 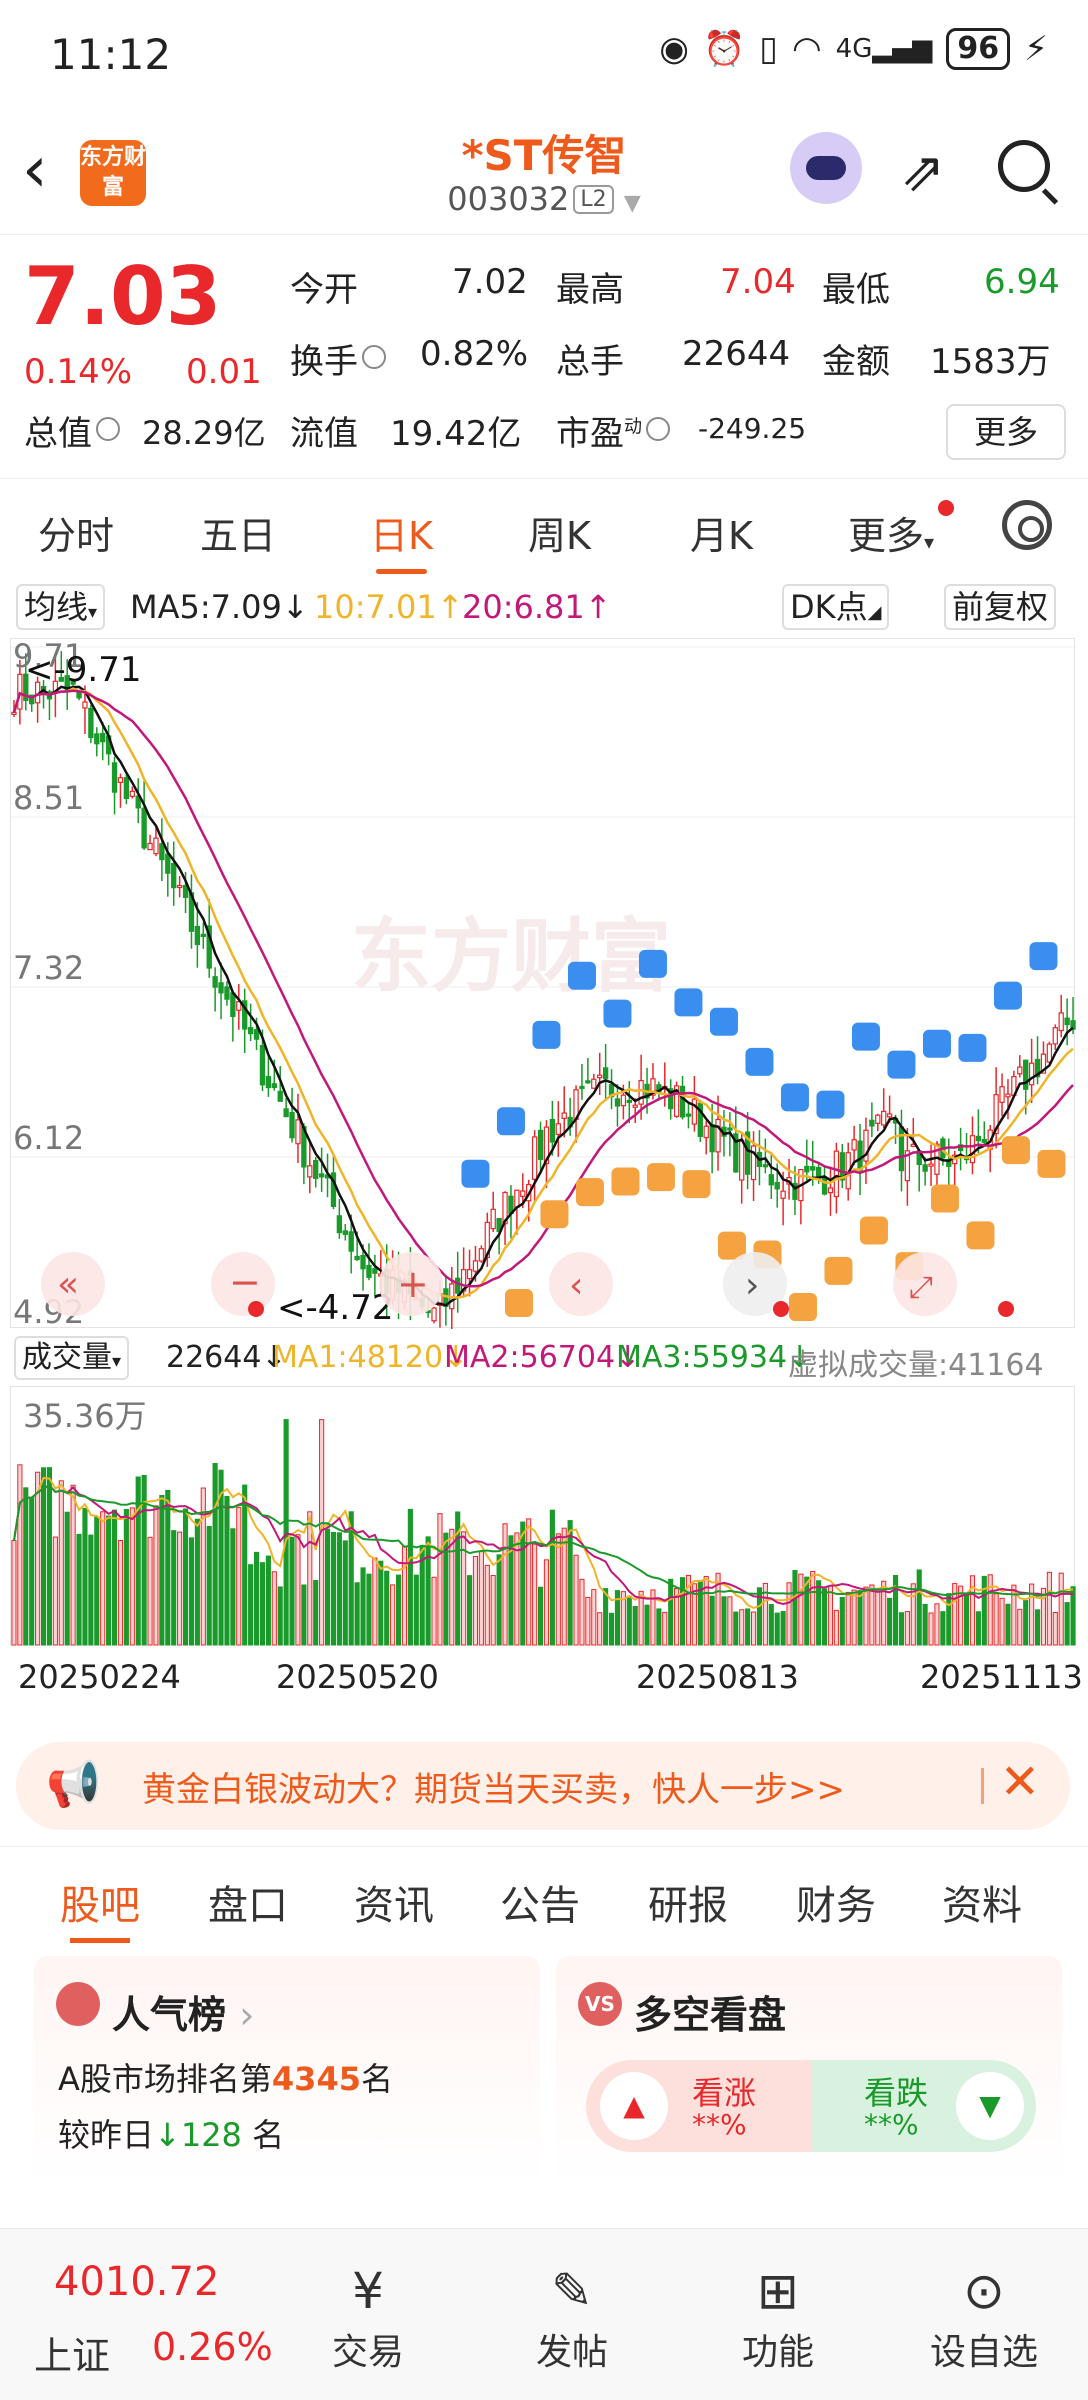 What do you see at coordinates (581, 1284) in the screenshot?
I see `scroll-left-button` at bounding box center [581, 1284].